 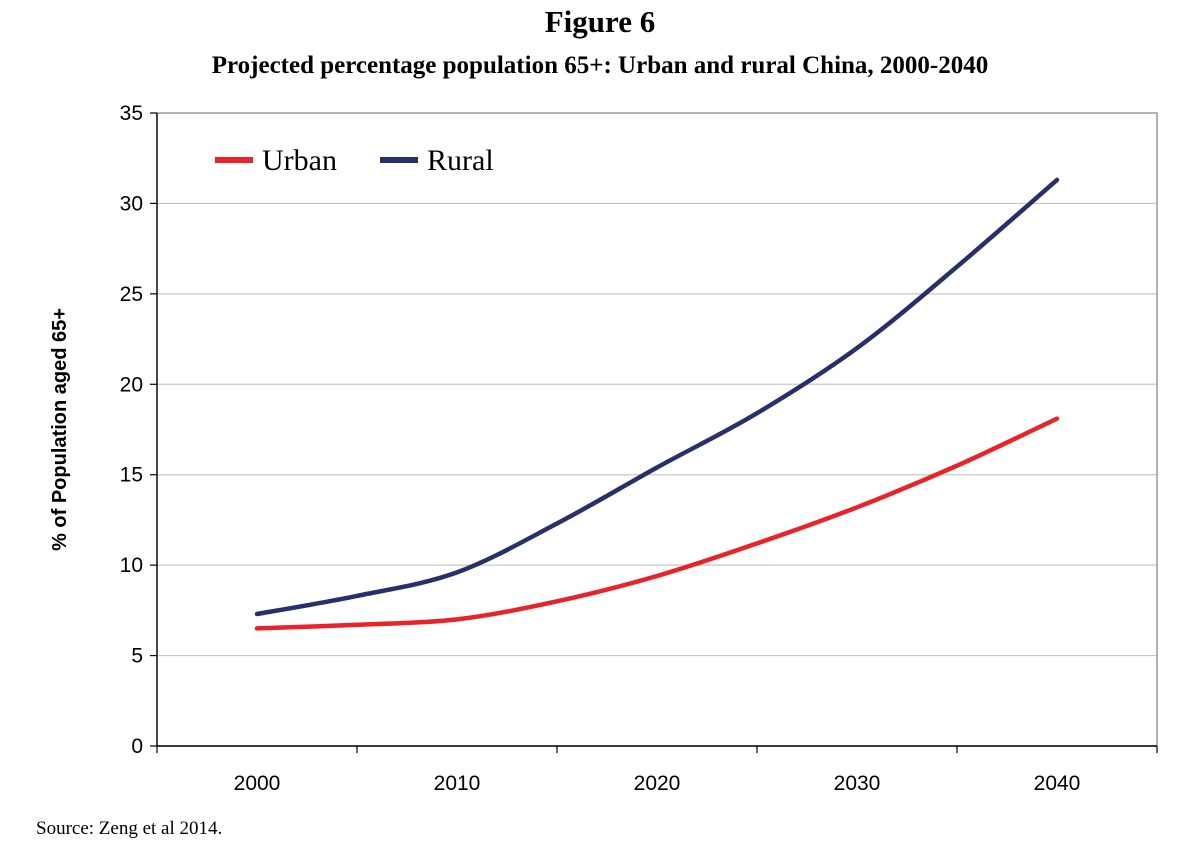 What do you see at coordinates (457, 783) in the screenshot?
I see `x-tick-label: 2010` at bounding box center [457, 783].